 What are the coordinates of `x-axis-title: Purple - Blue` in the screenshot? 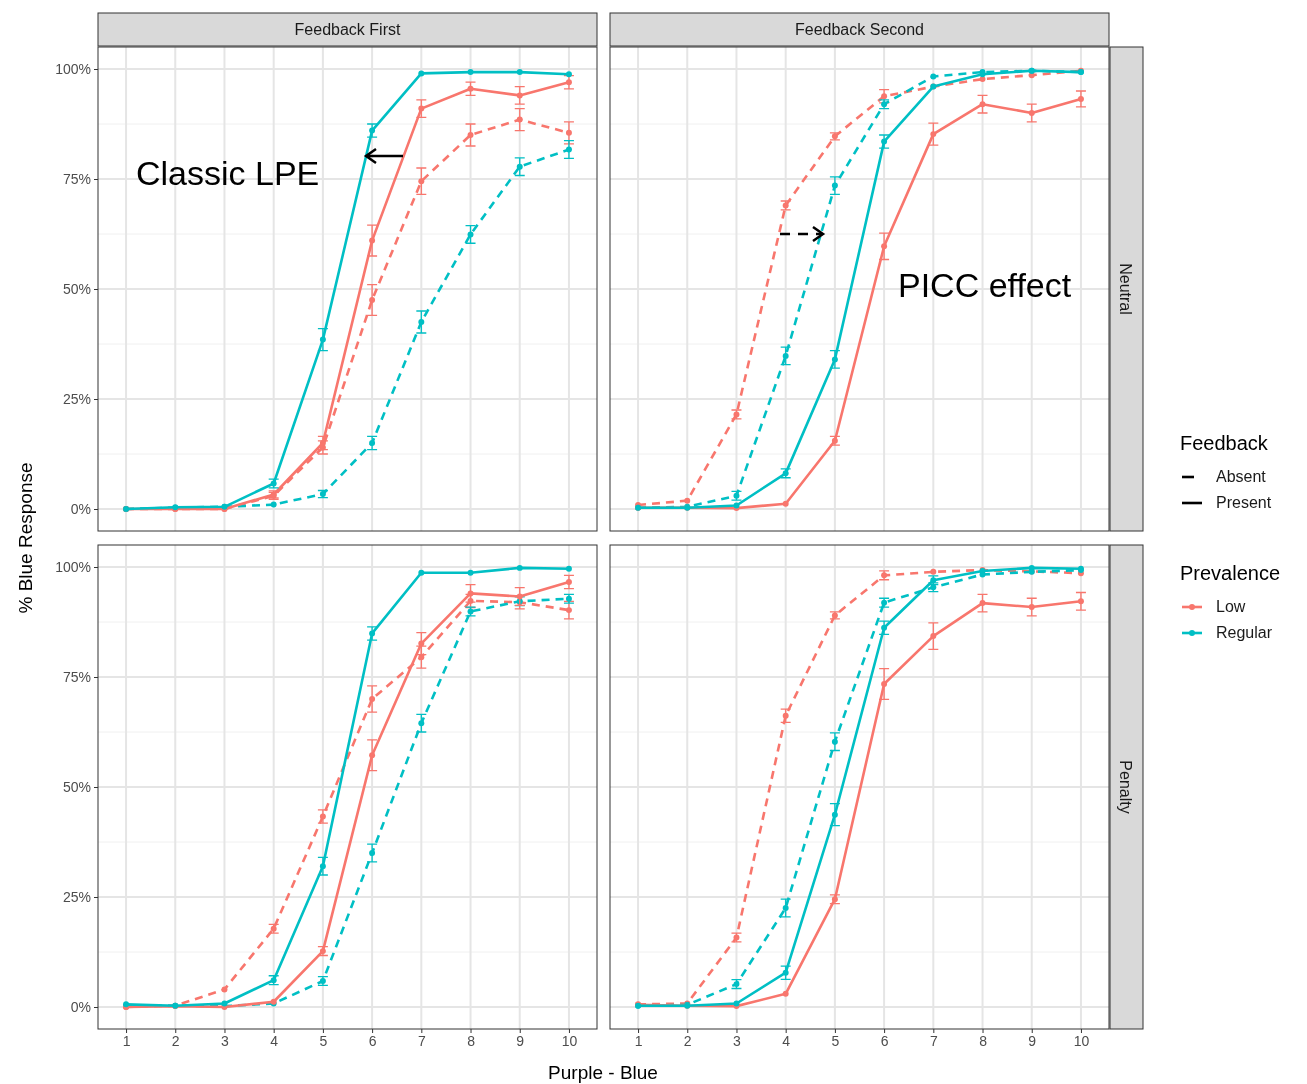 It's located at (603, 1072).